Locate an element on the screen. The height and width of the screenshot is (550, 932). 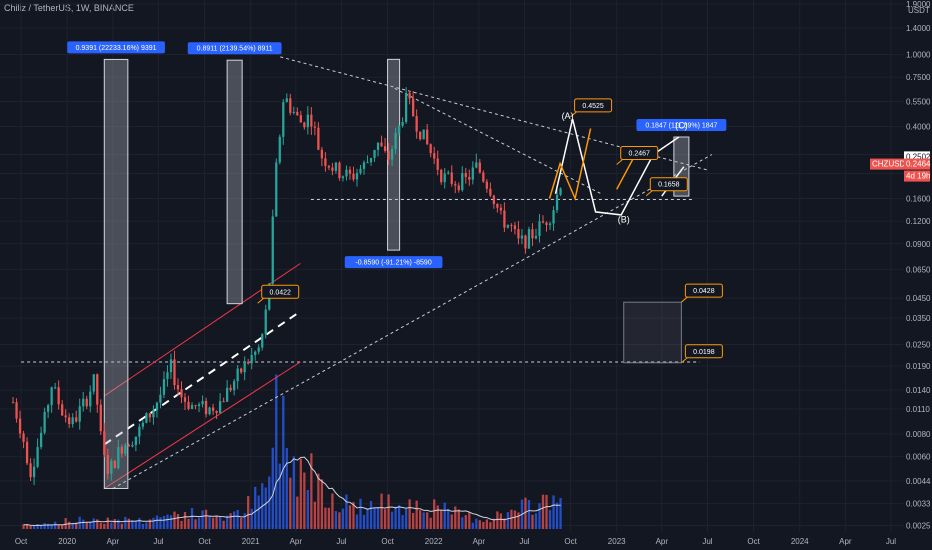
x-tick-label: Apr is located at coordinates (113, 541).